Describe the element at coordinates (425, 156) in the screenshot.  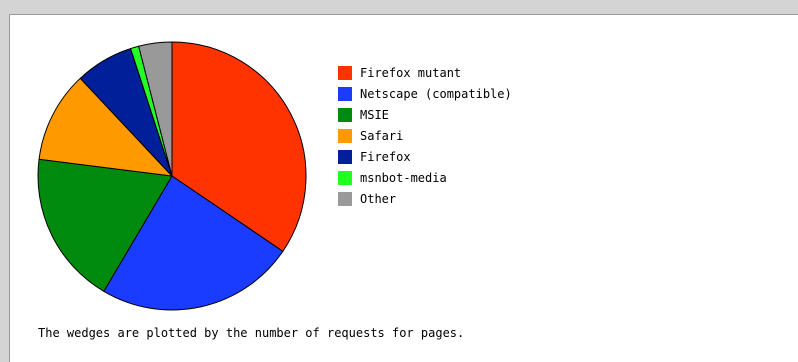
I see `legend-item: Firefox` at that location.